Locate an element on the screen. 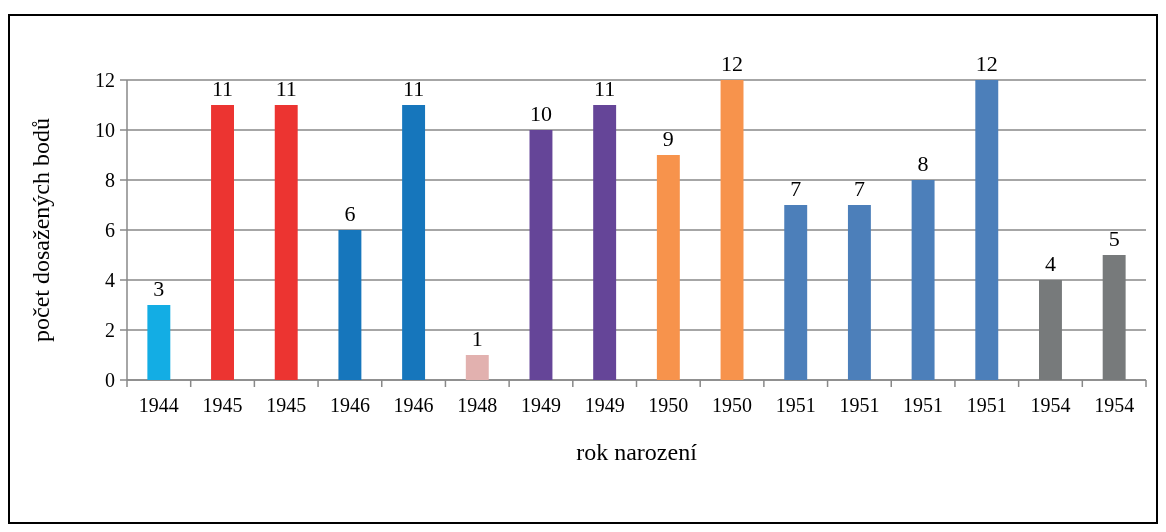  data-label: 6 is located at coordinates (350, 213).